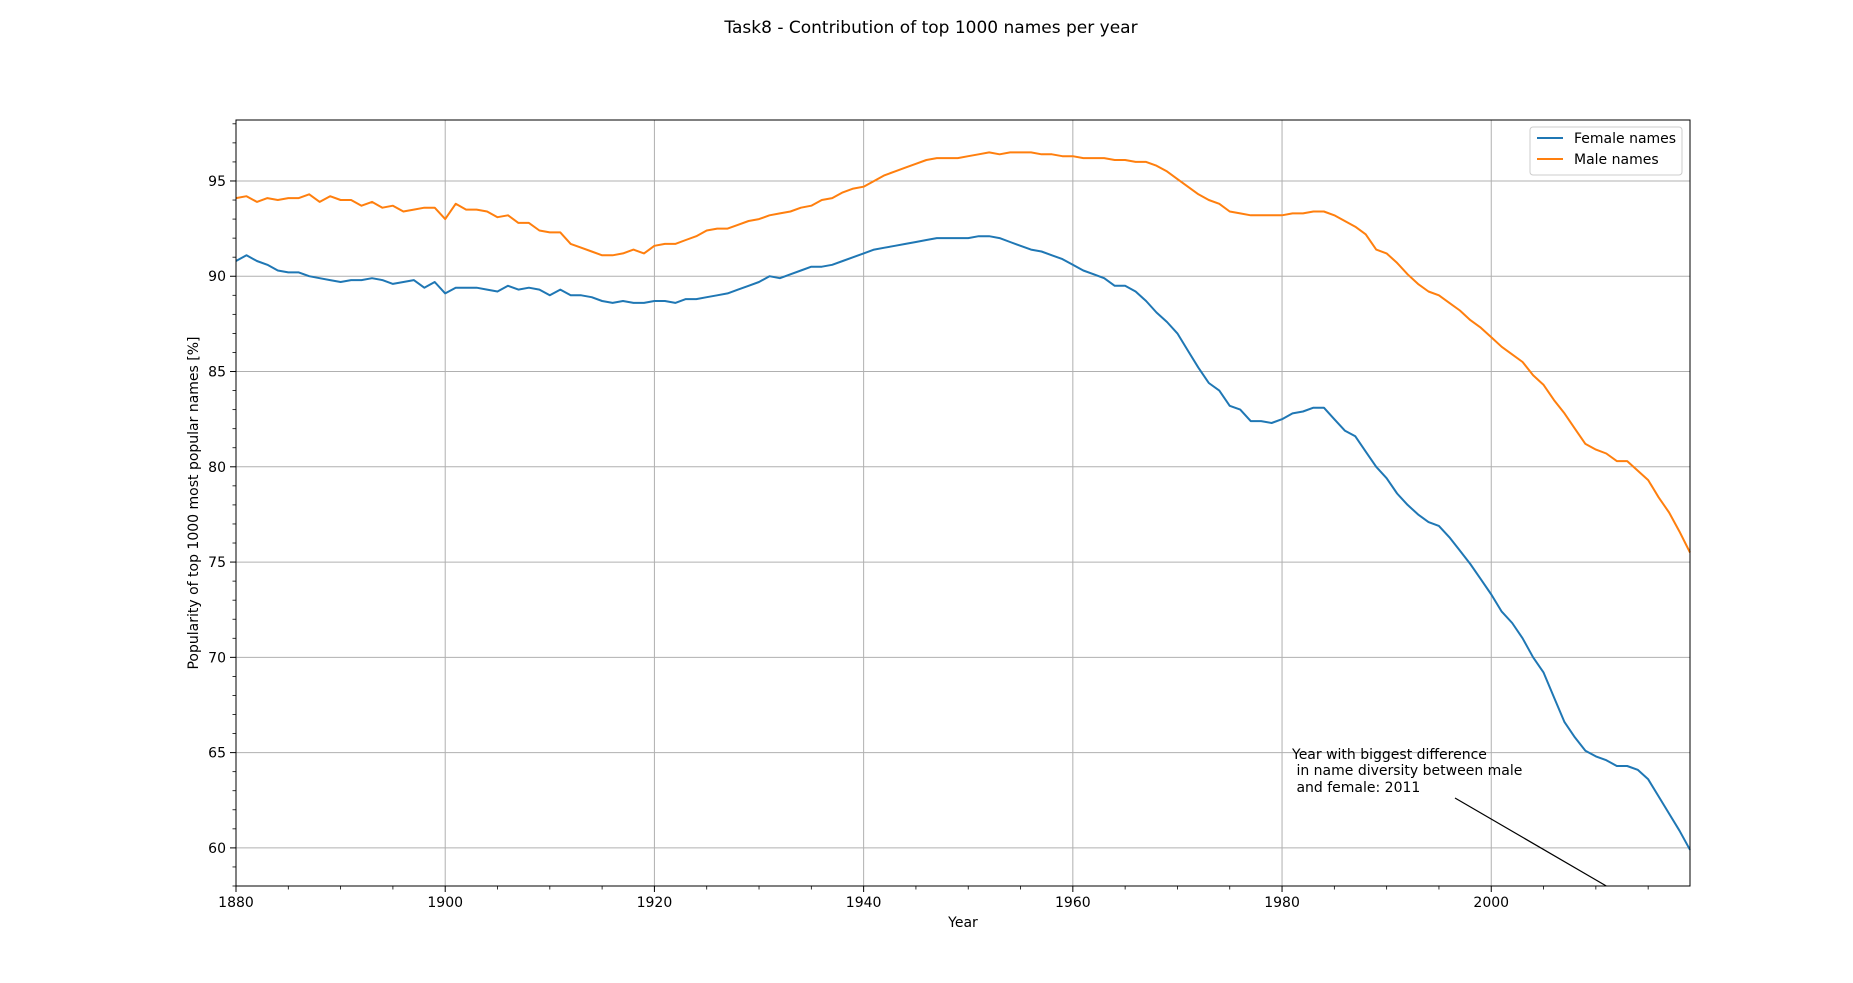 The height and width of the screenshot is (983, 1853). Describe the element at coordinates (222, 505) in the screenshot. I see `y-axis-ticks: 60 65 70 75 80 85 90 95` at that location.